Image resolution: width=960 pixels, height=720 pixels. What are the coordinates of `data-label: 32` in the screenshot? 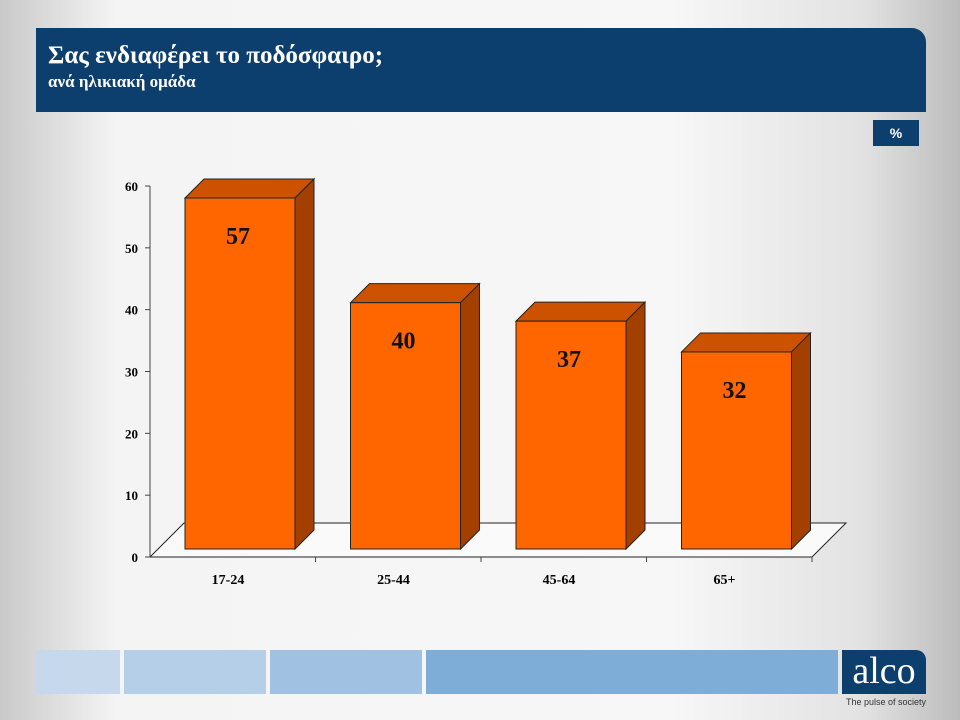 It's located at (735, 391).